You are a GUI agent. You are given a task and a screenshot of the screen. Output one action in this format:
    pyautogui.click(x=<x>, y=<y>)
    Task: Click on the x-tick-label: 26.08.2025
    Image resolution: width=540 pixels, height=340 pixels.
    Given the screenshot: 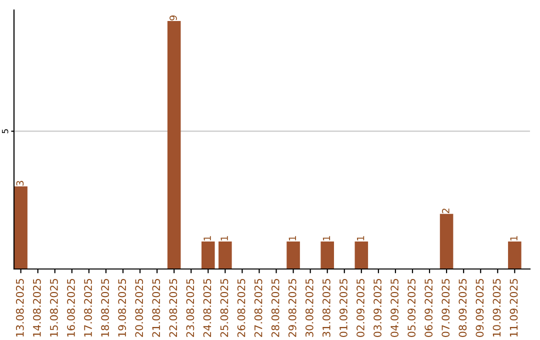 What is the action you would take?
    pyautogui.click(x=241, y=307)
    